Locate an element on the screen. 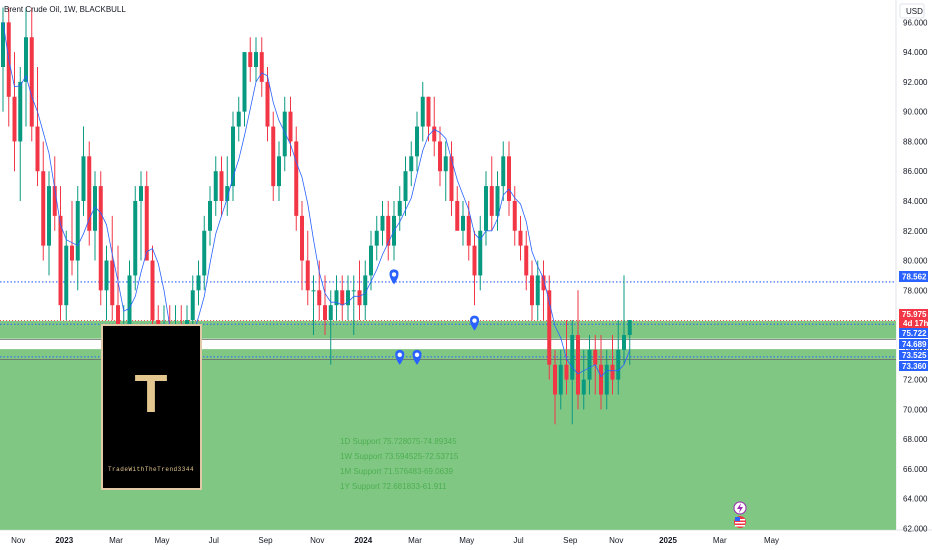 This screenshot has width=932, height=550. y-tick-label: 80.000 is located at coordinates (915, 261).